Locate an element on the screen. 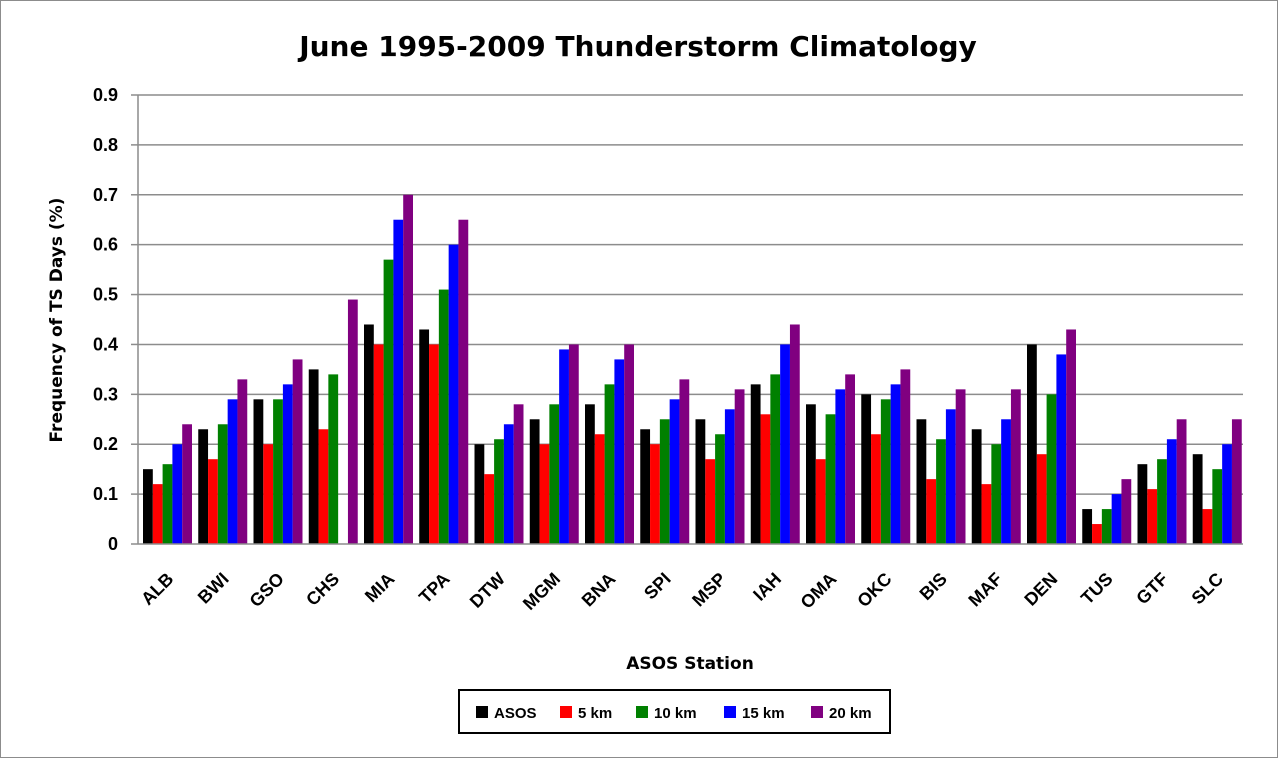 The width and height of the screenshot is (1278, 758). y-tick-label: 0.9 is located at coordinates (105, 95).